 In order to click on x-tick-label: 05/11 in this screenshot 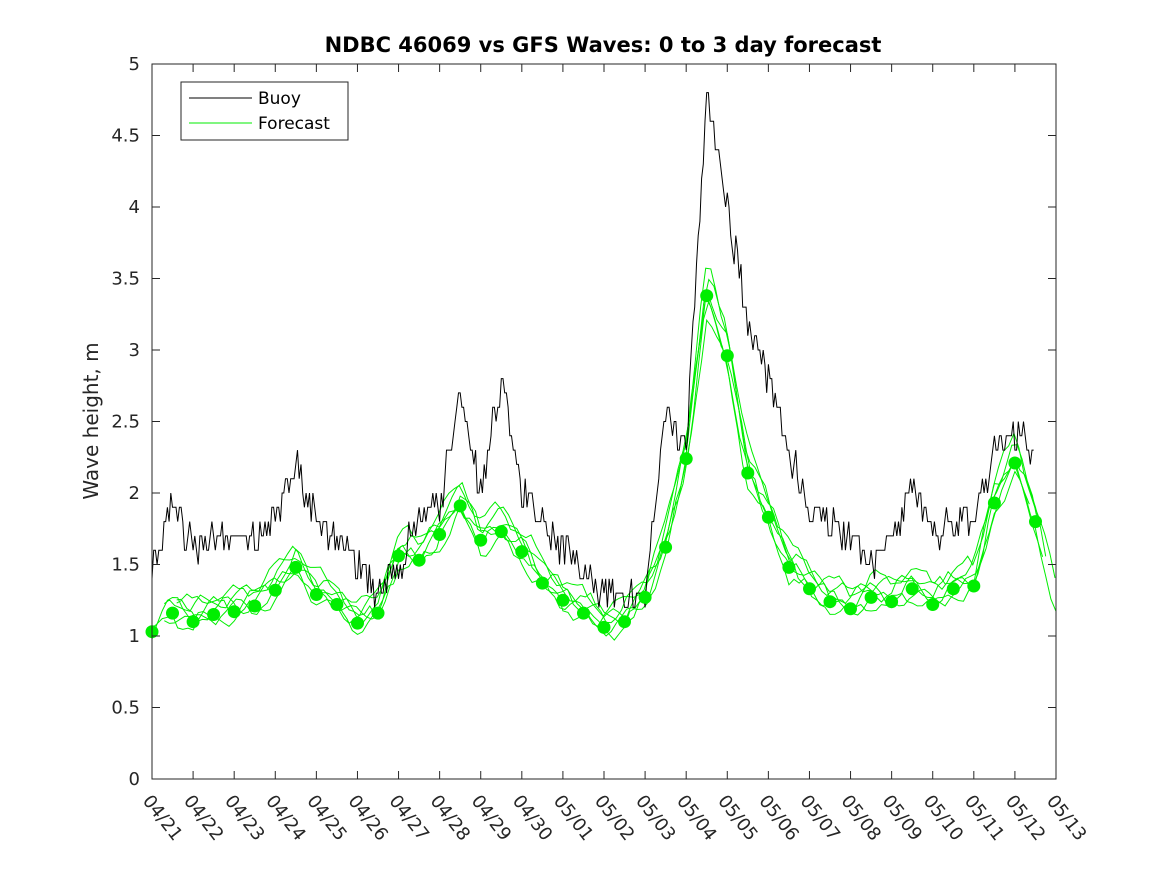, I will do `click(984, 818)`.